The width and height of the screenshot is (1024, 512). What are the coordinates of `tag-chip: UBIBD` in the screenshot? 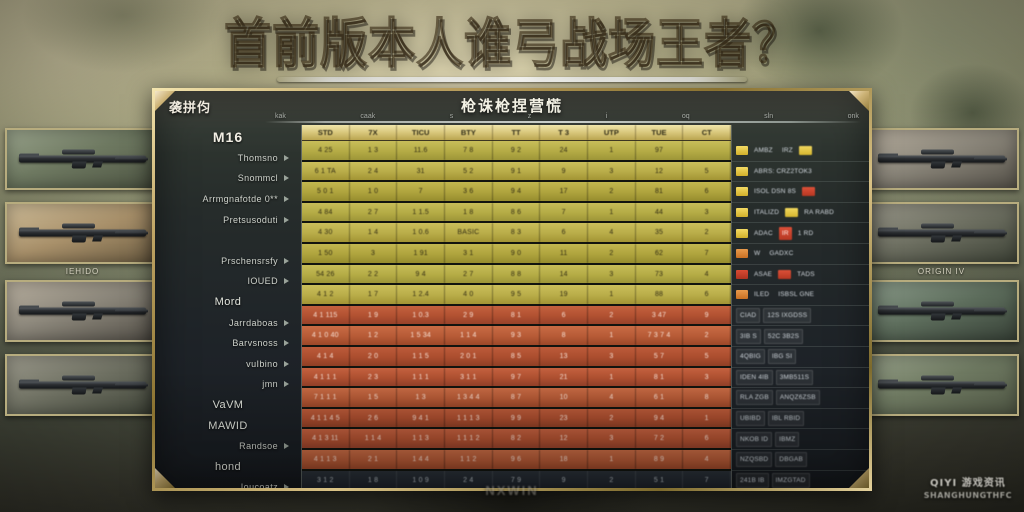 It's located at (750, 419).